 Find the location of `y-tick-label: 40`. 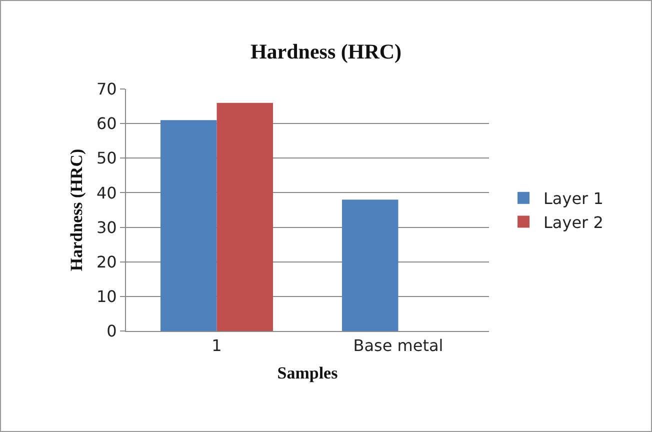

y-tick-label: 40 is located at coordinates (106, 192).